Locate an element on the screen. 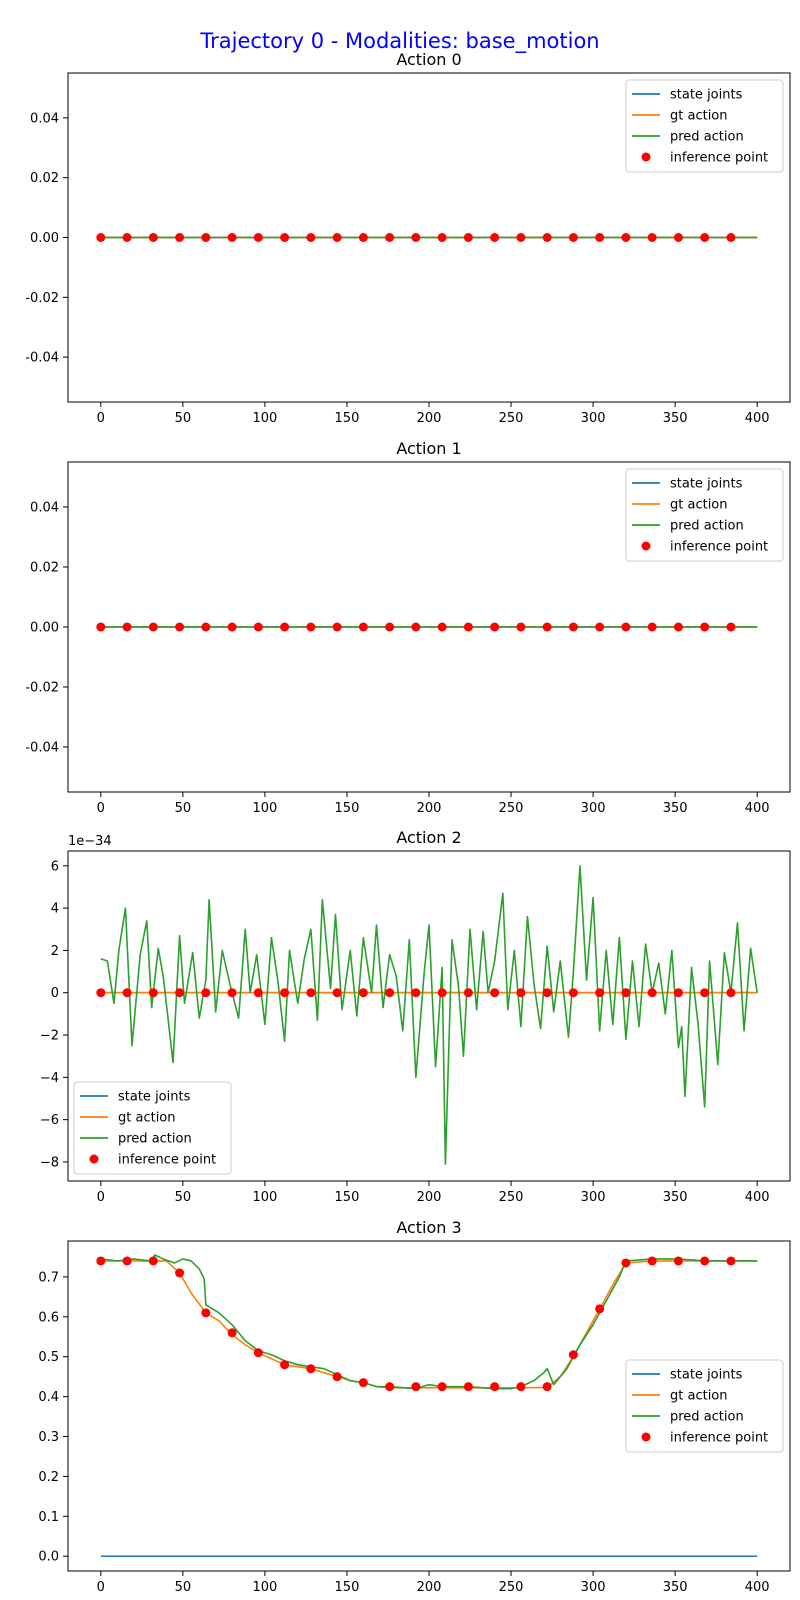  x-tick-label: 400 is located at coordinates (757, 418).